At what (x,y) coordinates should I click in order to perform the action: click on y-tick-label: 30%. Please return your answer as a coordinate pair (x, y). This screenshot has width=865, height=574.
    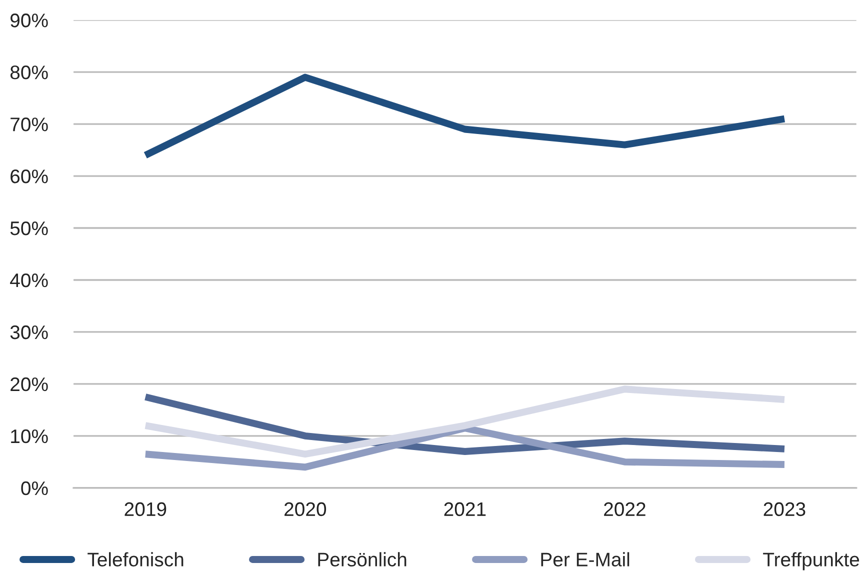
    Looking at the image, I should click on (29, 332).